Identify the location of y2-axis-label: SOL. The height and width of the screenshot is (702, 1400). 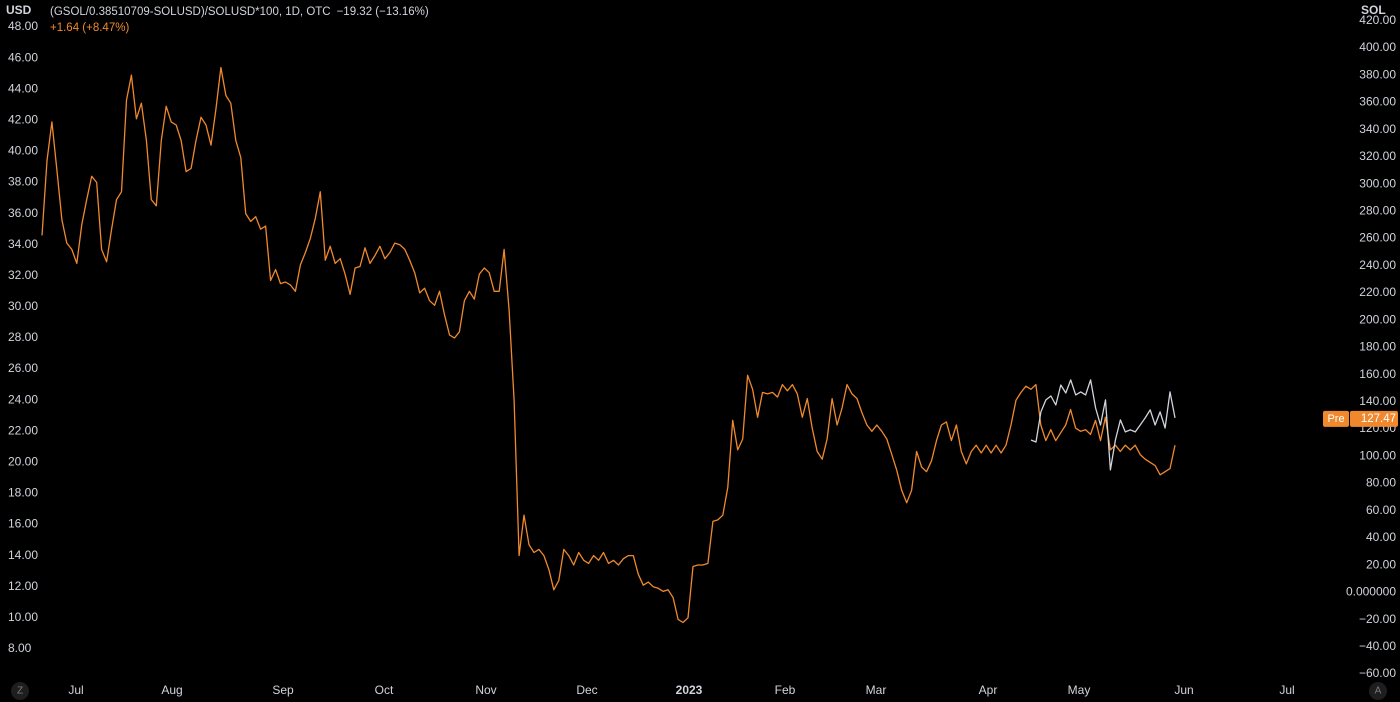
(1373, 10).